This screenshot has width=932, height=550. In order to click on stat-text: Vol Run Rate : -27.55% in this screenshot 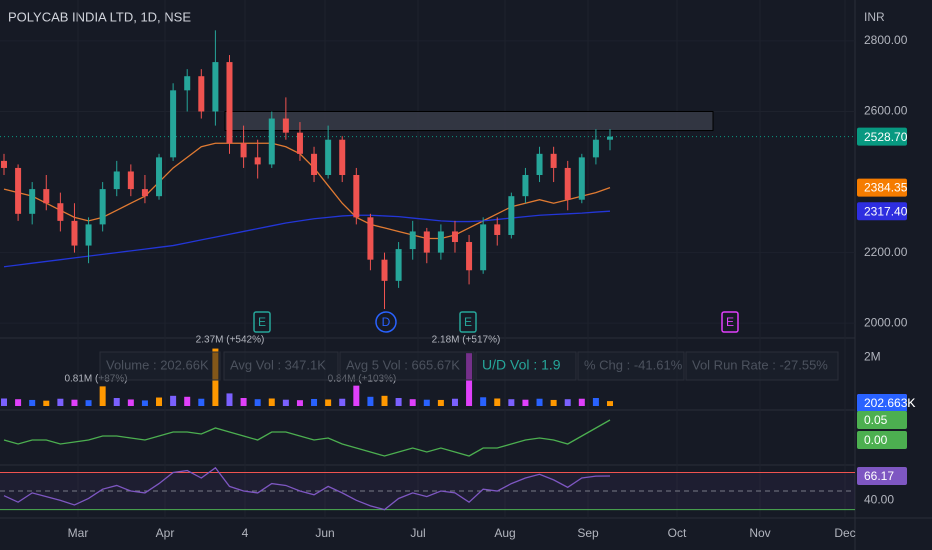, I will do `click(760, 364)`.